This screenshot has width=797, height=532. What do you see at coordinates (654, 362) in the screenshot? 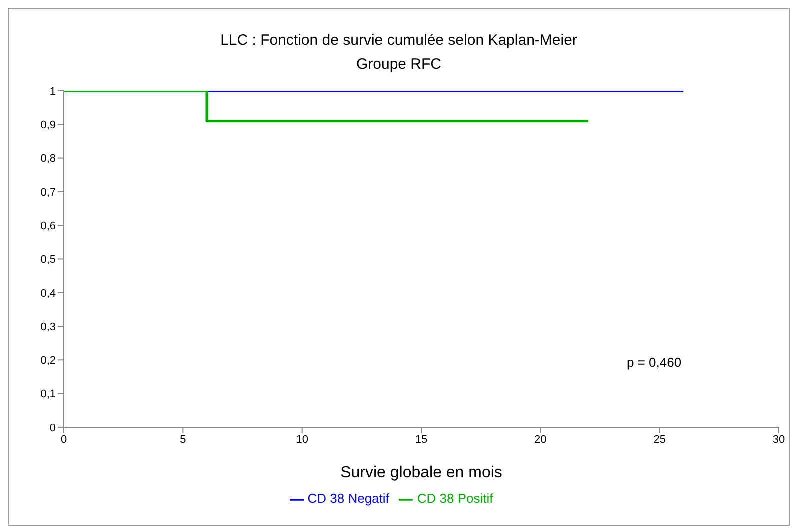
I see `annotation: p = 0,460` at bounding box center [654, 362].